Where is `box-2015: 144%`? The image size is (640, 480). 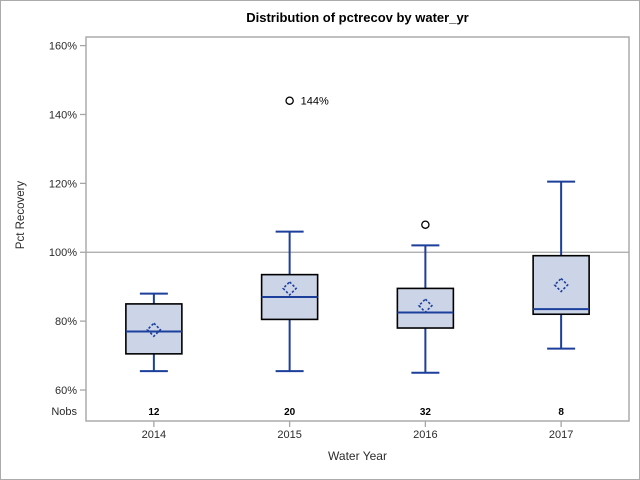
box-2015: 144% is located at coordinates (294, 234).